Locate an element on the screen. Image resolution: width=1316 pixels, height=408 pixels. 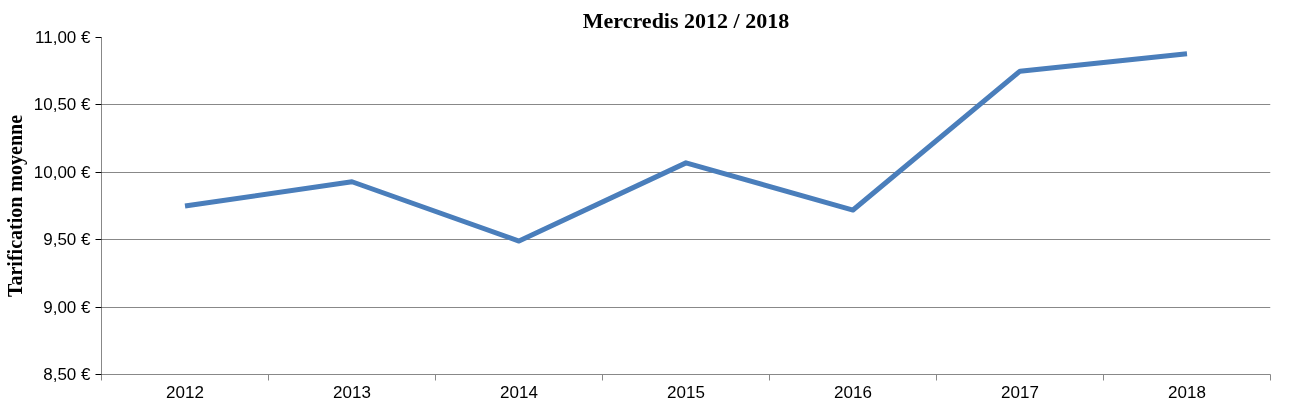
x-tick-label: 2014 is located at coordinates (519, 392).